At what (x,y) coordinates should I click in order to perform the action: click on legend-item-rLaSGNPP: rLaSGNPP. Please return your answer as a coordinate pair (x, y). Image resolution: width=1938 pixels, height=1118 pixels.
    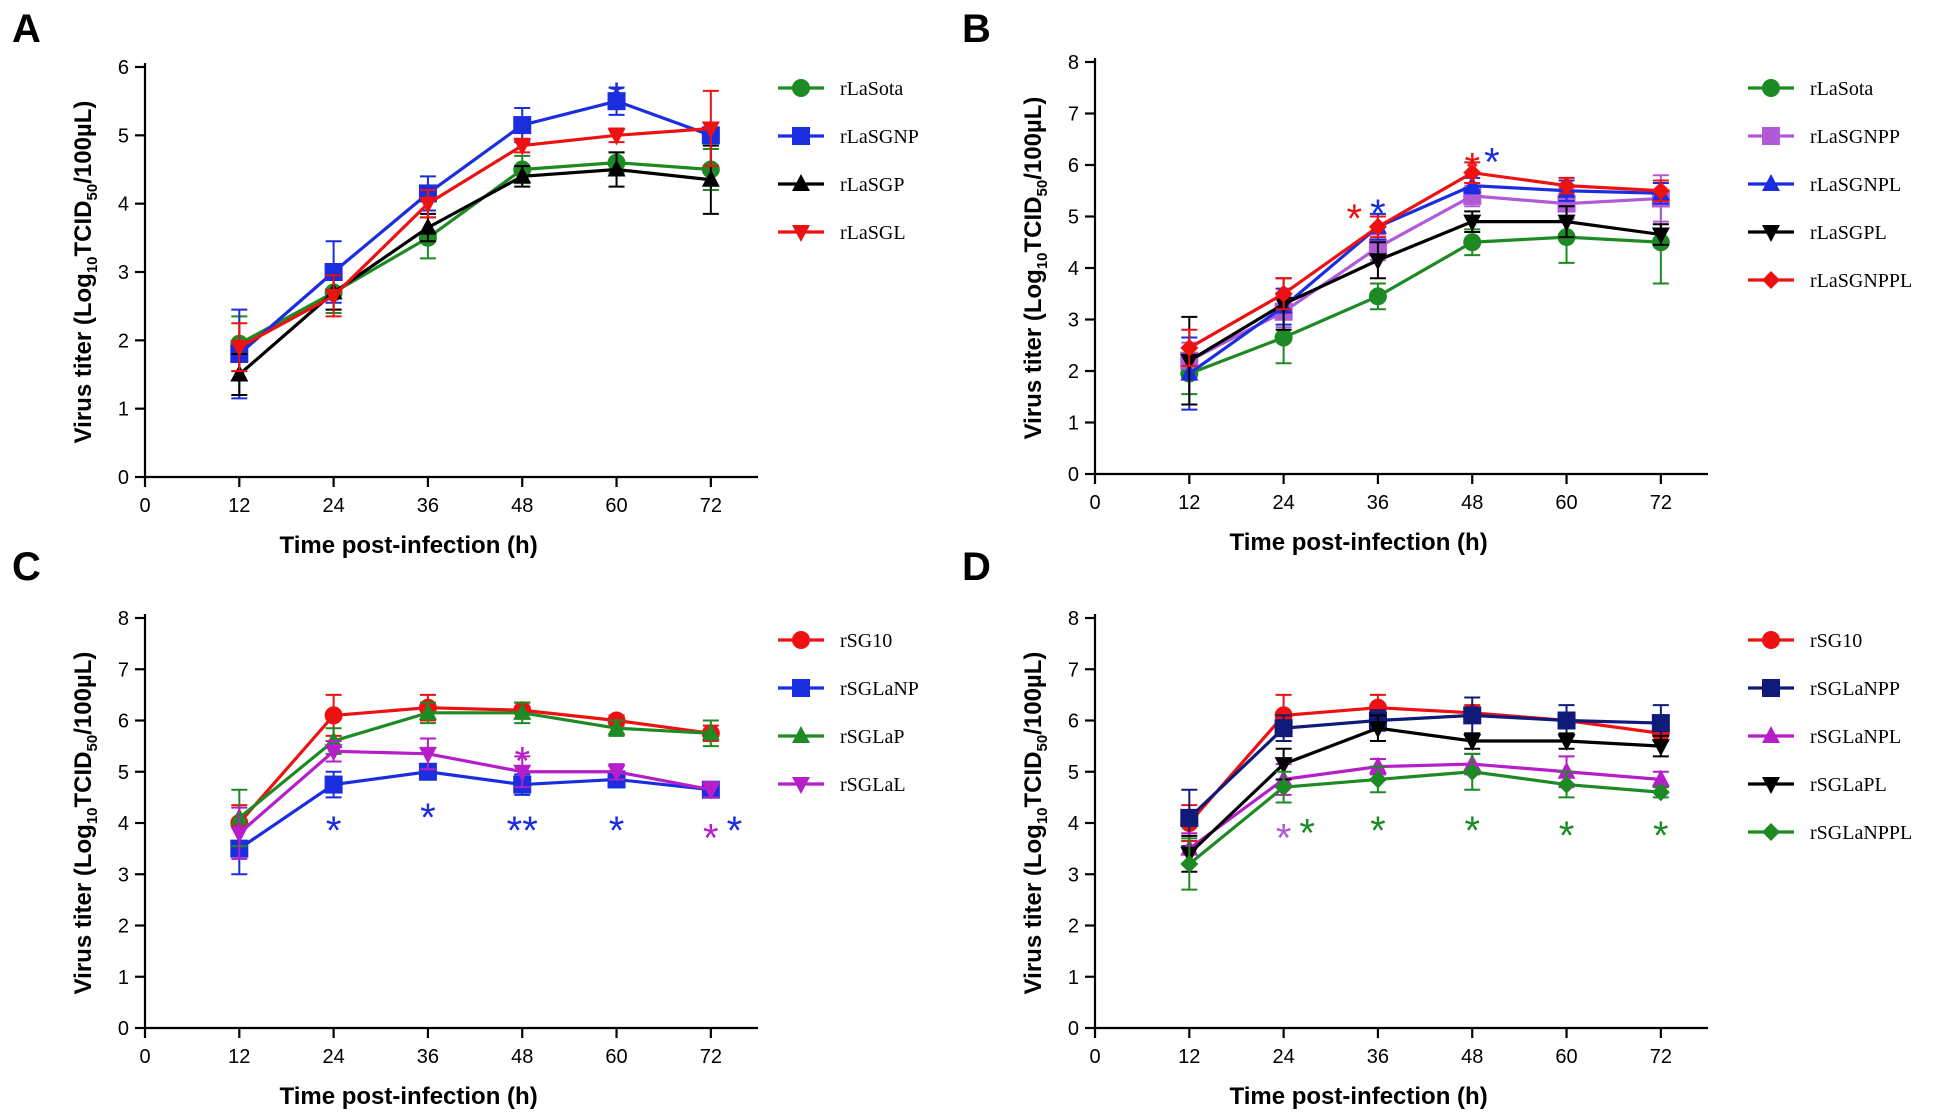
    Looking at the image, I should click on (1824, 137).